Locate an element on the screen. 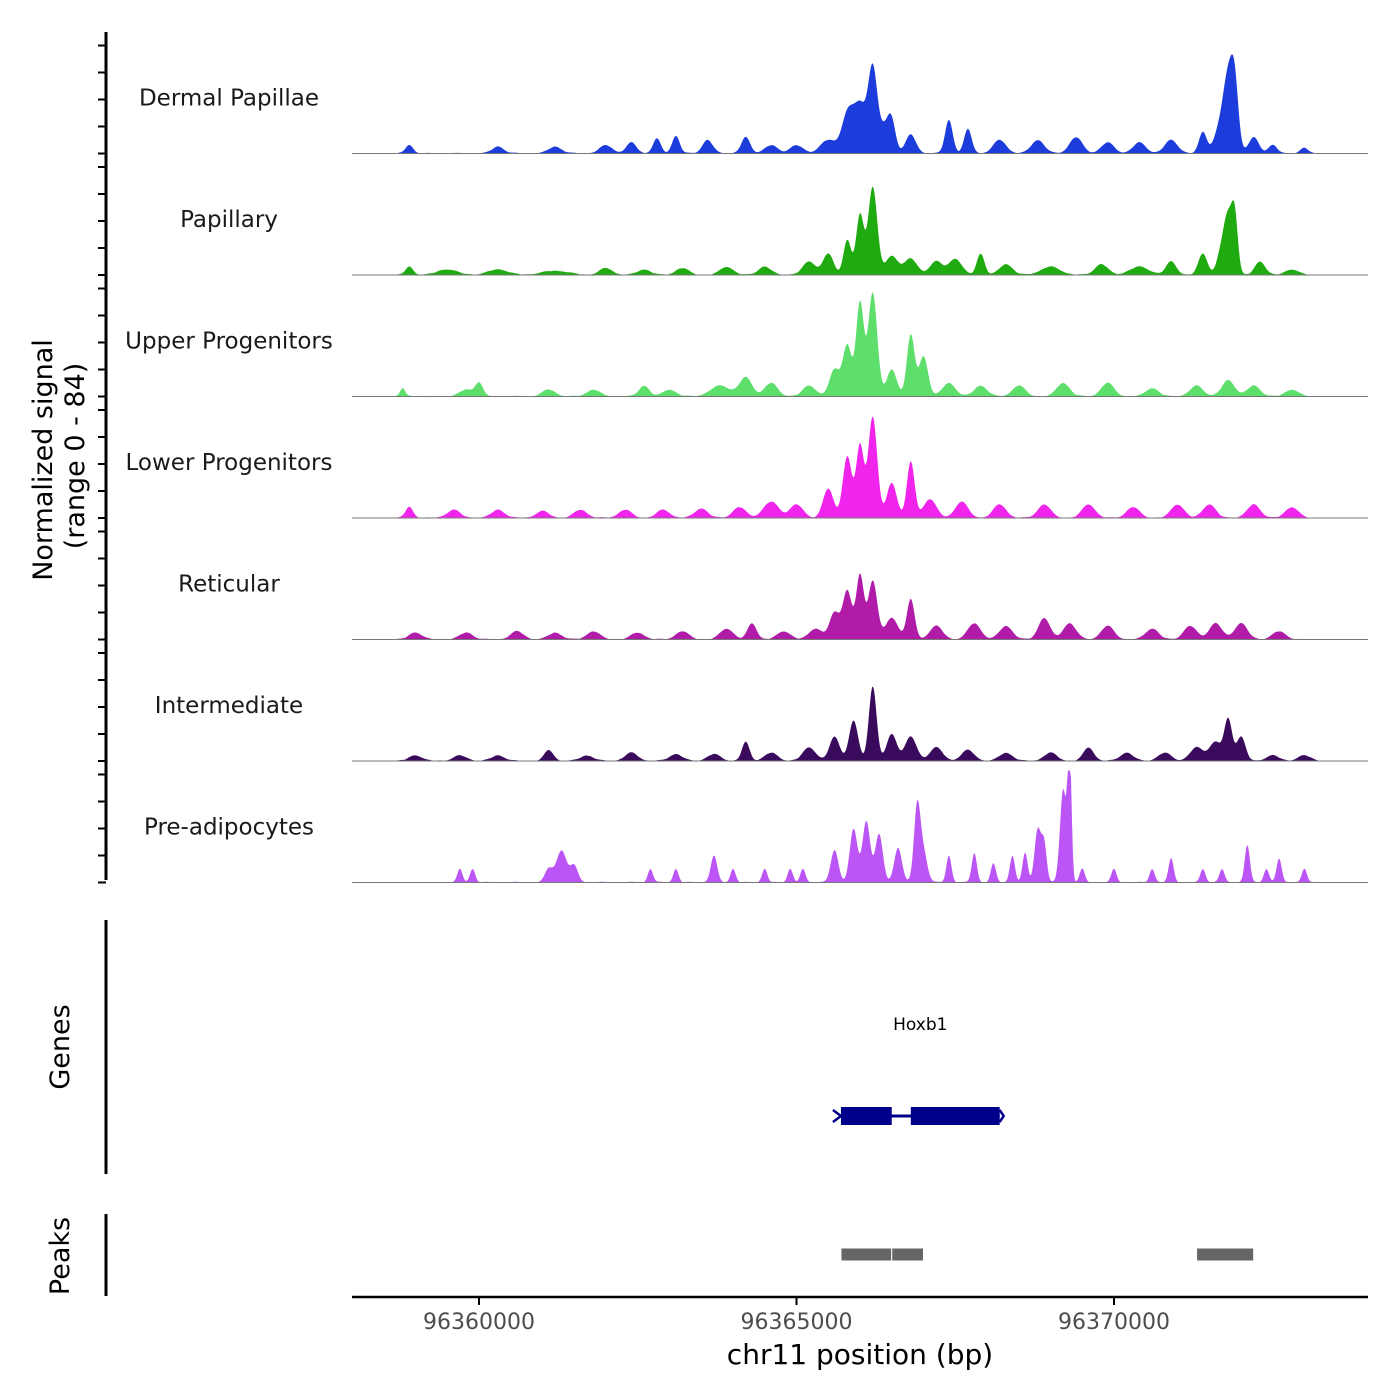  track-label-reticular: Reticular is located at coordinates (229, 585).